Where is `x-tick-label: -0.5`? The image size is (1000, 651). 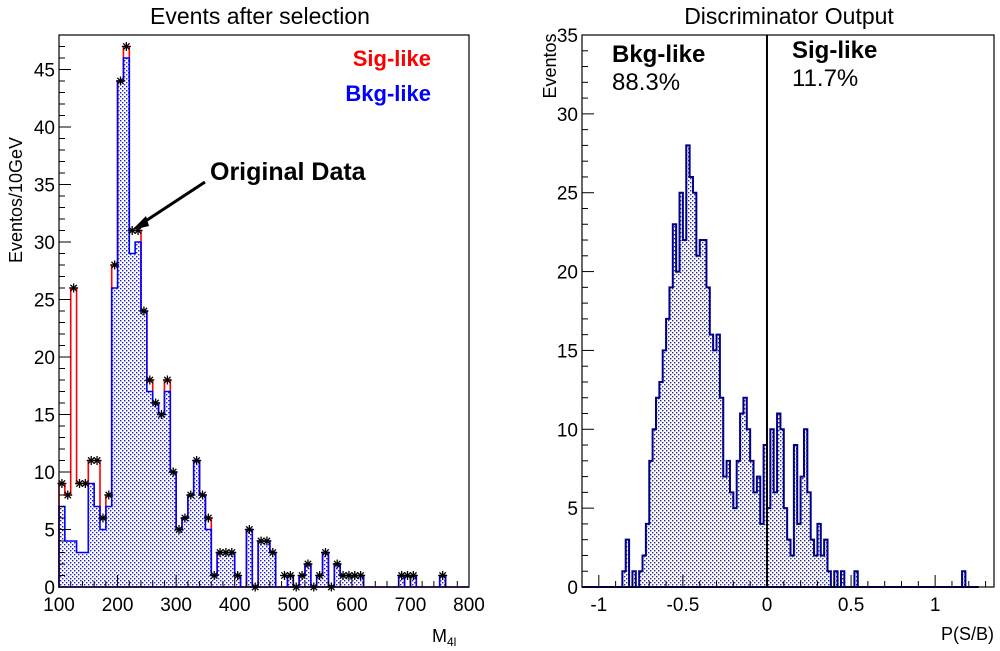
x-tick-label: -0.5 is located at coordinates (683, 605).